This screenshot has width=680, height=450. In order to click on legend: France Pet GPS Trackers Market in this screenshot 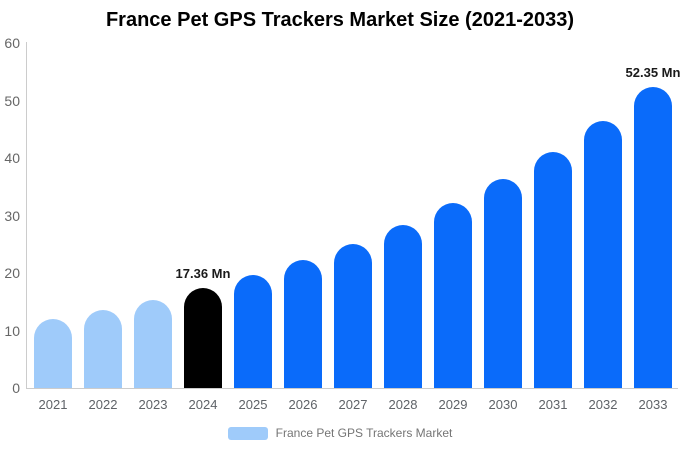, I will do `click(340, 433)`.